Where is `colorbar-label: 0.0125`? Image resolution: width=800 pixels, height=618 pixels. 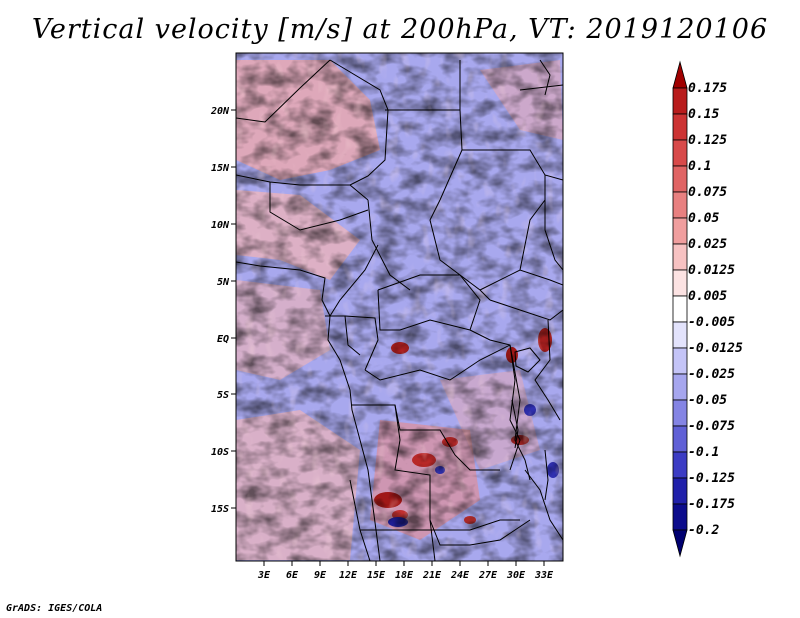
colorbar-label: 0.0125 is located at coordinates (711, 270).